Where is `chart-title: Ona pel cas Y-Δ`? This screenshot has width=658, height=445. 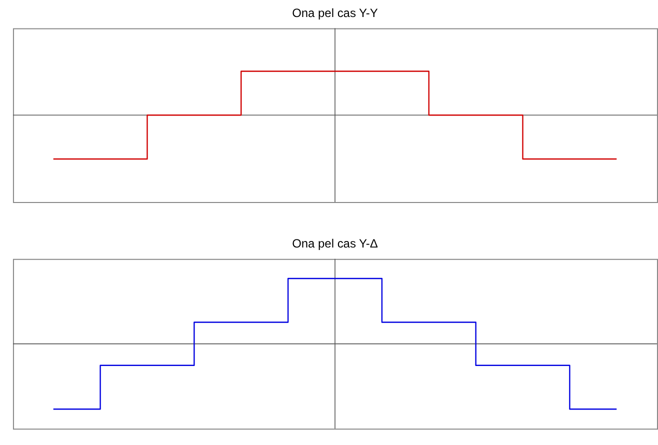
chart-title: Ona pel cas Y-Δ is located at coordinates (335, 243).